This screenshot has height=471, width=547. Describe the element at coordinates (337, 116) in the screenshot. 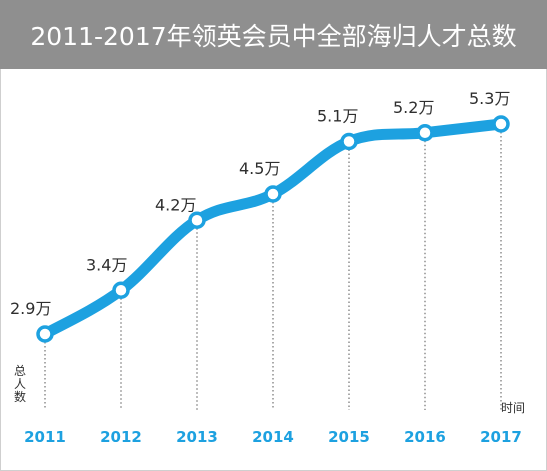

I see `data-label-2015: 5.1万` at that location.